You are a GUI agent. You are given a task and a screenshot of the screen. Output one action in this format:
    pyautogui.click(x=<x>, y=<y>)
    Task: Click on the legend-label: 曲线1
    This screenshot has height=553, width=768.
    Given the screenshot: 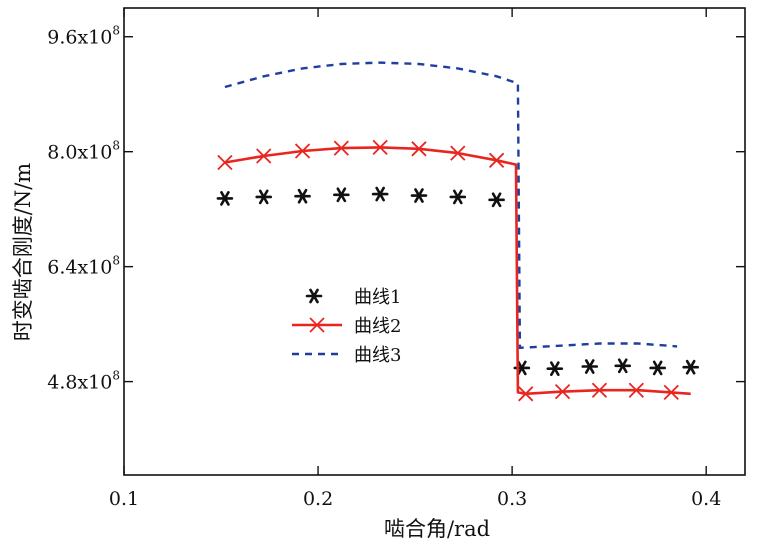 What is the action you would take?
    pyautogui.click(x=377, y=297)
    